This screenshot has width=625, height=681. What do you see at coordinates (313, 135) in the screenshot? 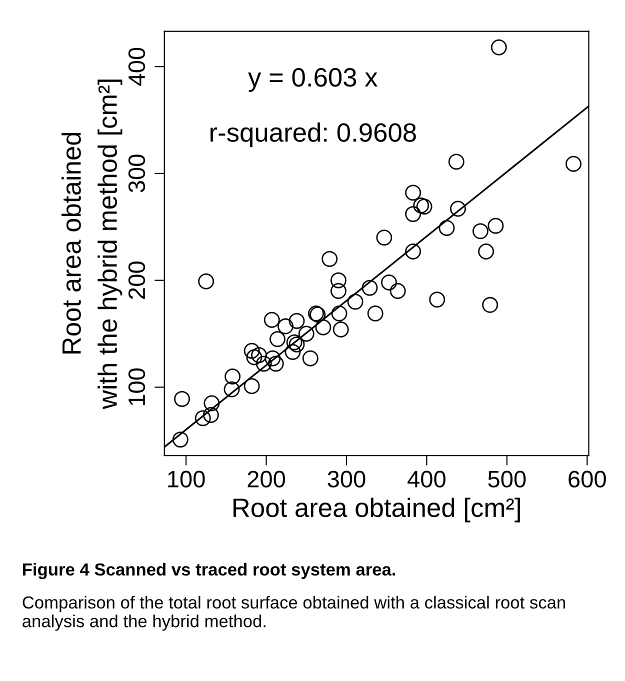
I see `annotation: r-squared: 0.9608` at bounding box center [313, 135].